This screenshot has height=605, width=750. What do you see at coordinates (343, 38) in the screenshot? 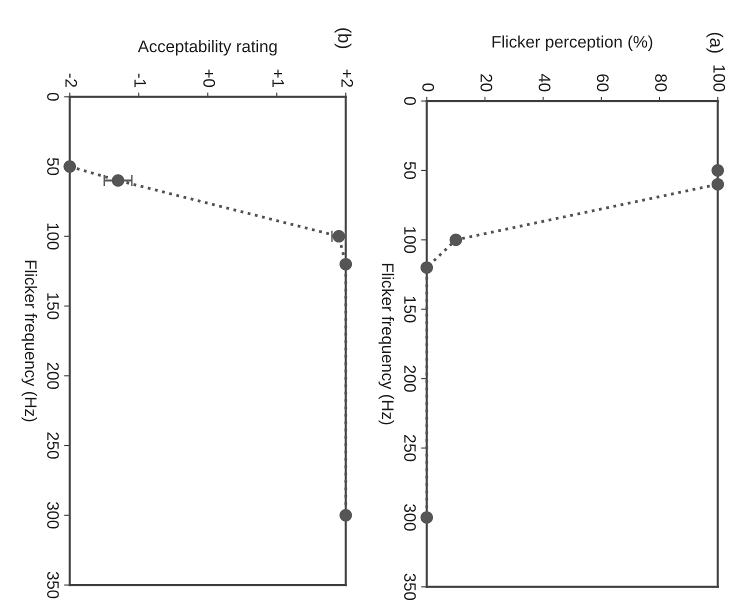
I see `chart-title: (b)` at bounding box center [343, 38].